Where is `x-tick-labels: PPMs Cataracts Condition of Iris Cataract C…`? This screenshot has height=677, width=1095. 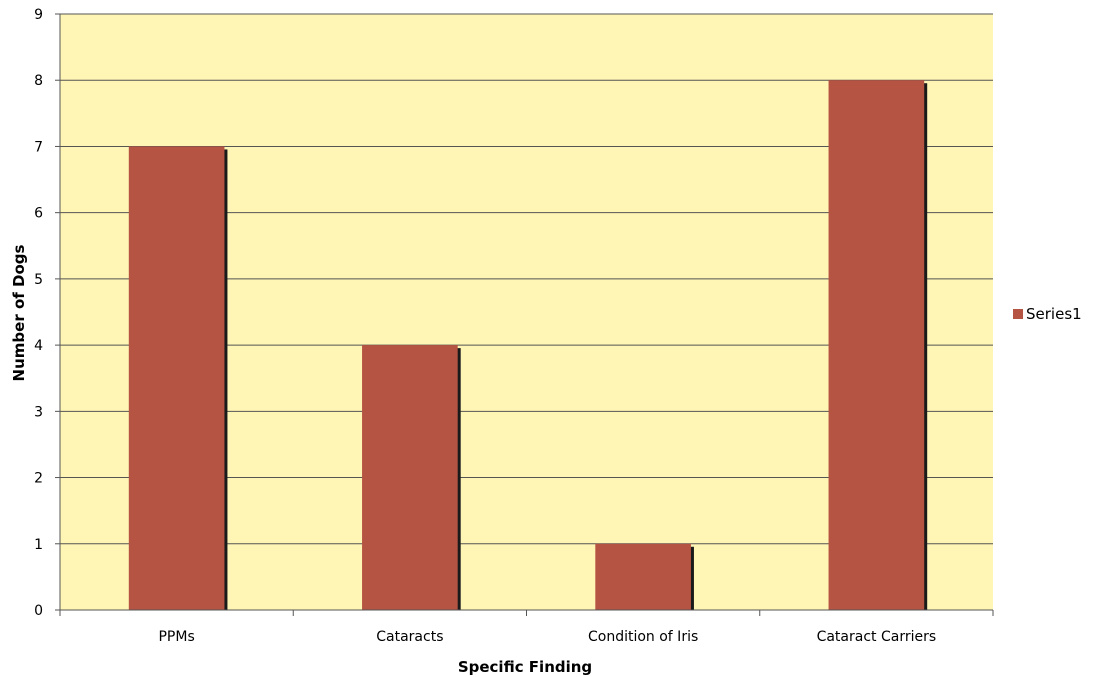 x-tick-labels: PPMs Cataracts Condition of Iris Cataract C… is located at coordinates (547, 637).